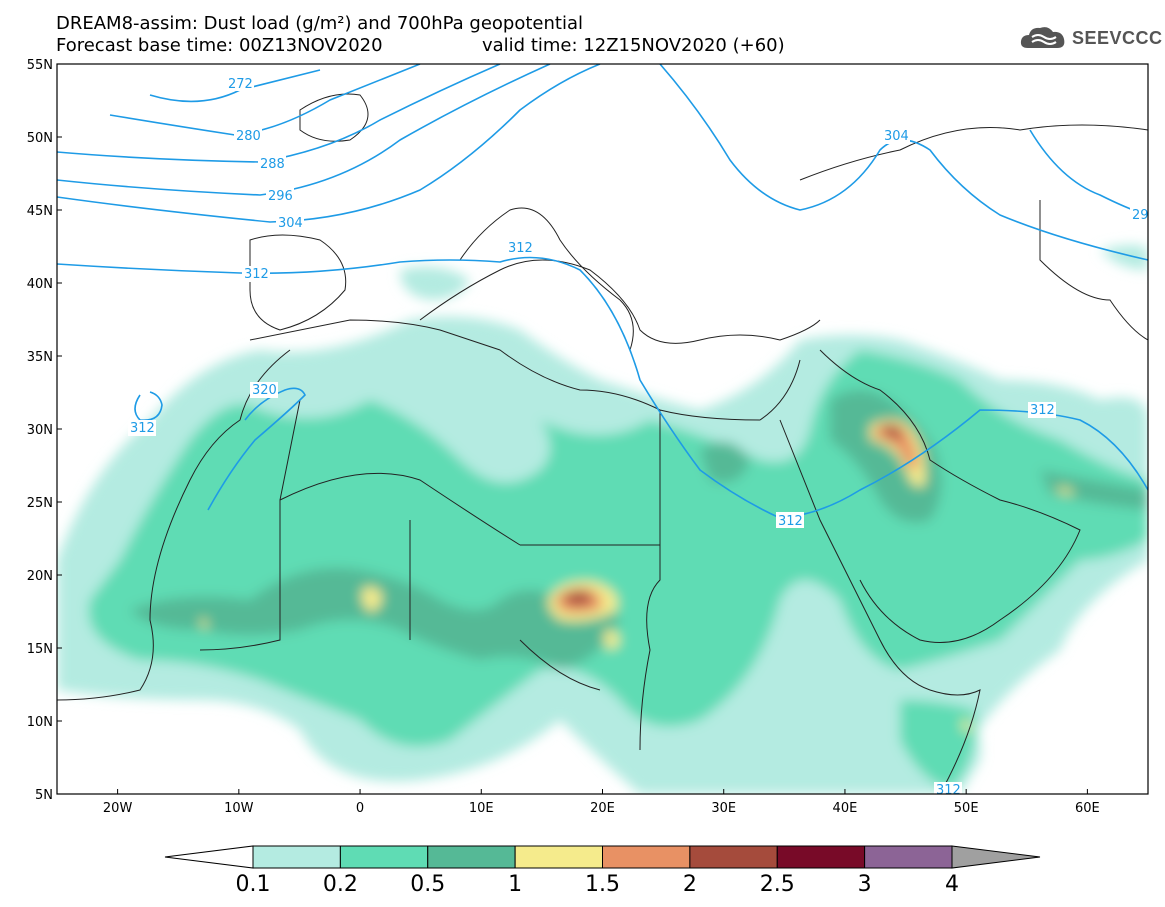 Image resolution: width=1165 pixels, height=907 pixels. Describe the element at coordinates (864, 884) in the screenshot. I see `colorbar-tick-label: 3` at that location.